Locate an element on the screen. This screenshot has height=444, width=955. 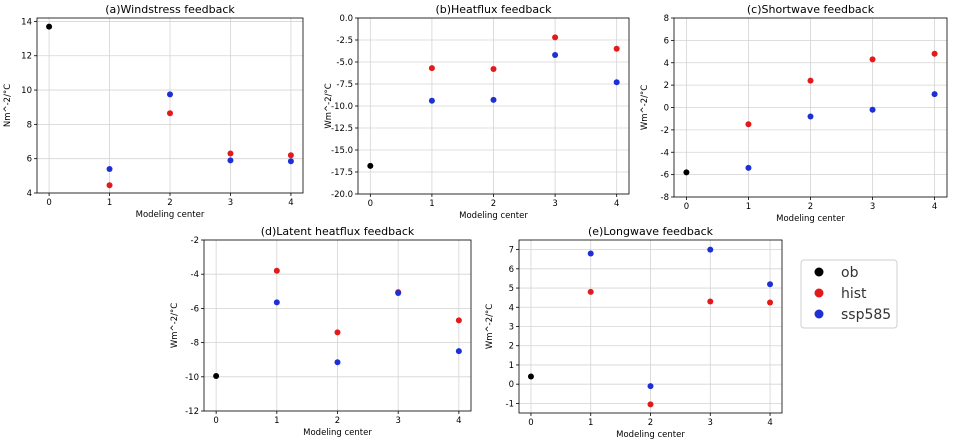
y-tick-label: 14 is located at coordinates (26, 22).